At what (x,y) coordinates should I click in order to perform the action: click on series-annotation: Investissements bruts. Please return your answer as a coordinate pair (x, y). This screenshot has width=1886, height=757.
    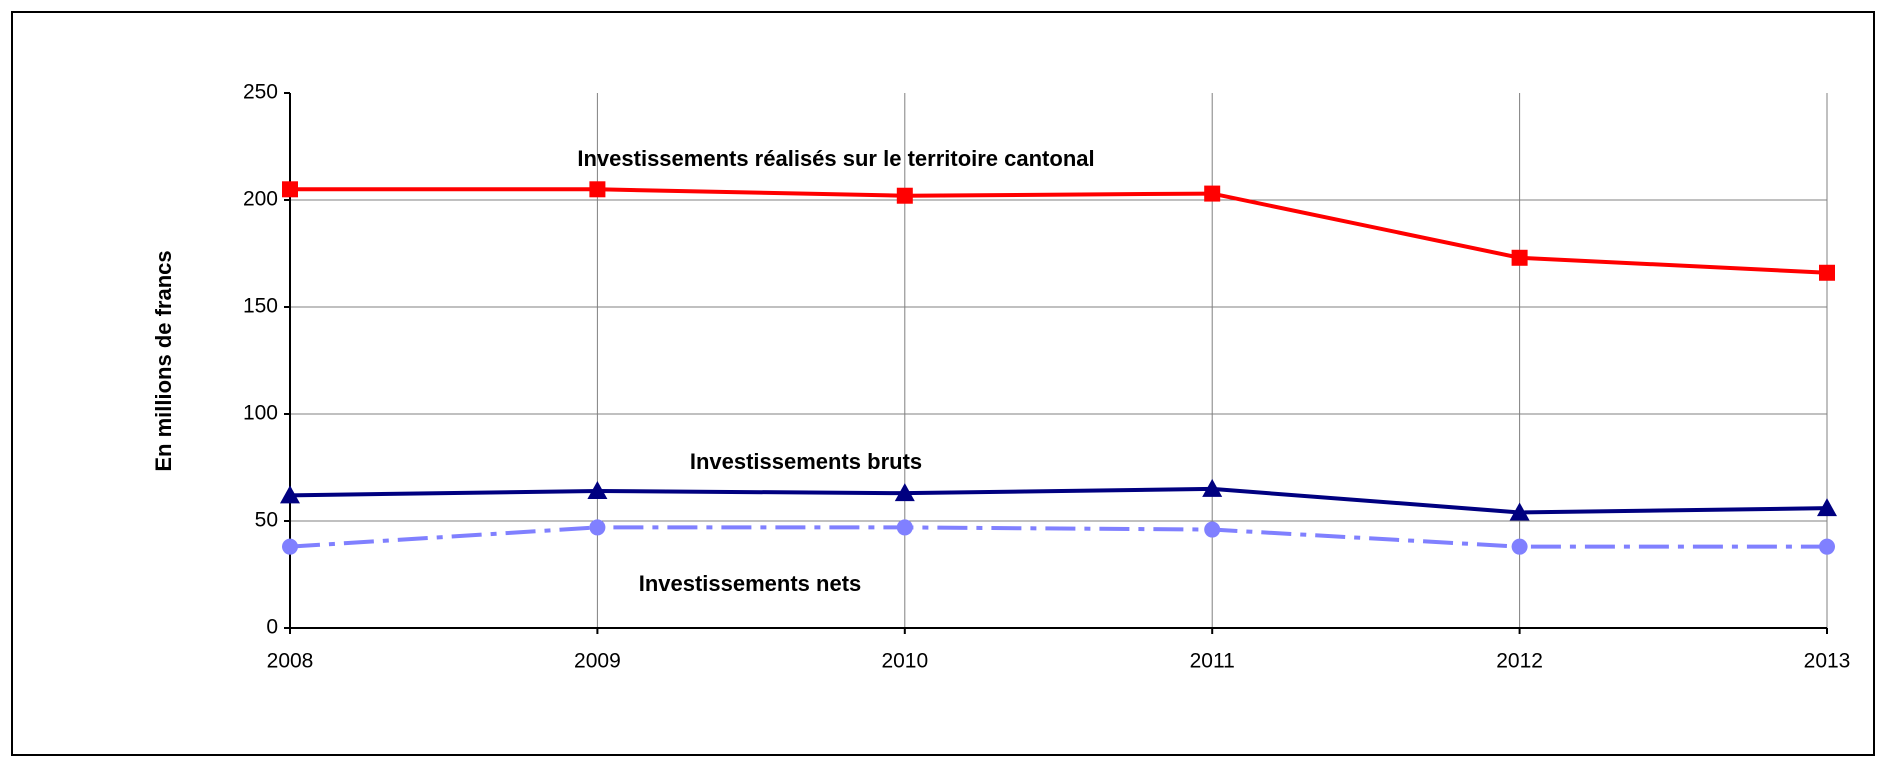
    Looking at the image, I should click on (806, 461).